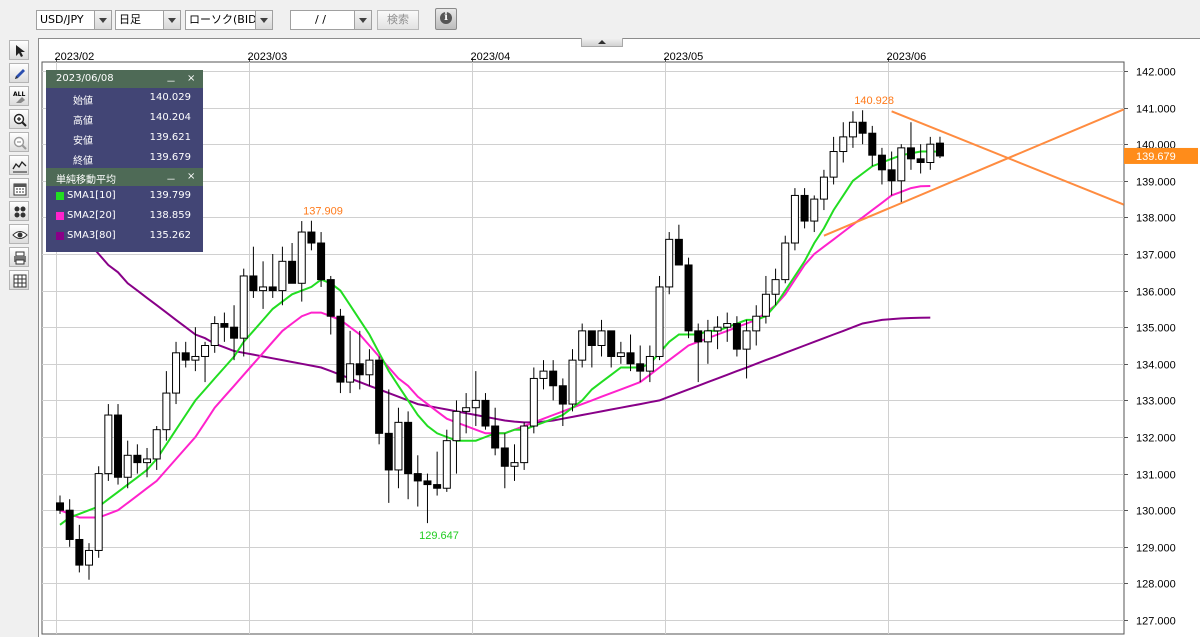  What do you see at coordinates (75, 57) in the screenshot?
I see `x-tick-label: 2023/02` at bounding box center [75, 57].